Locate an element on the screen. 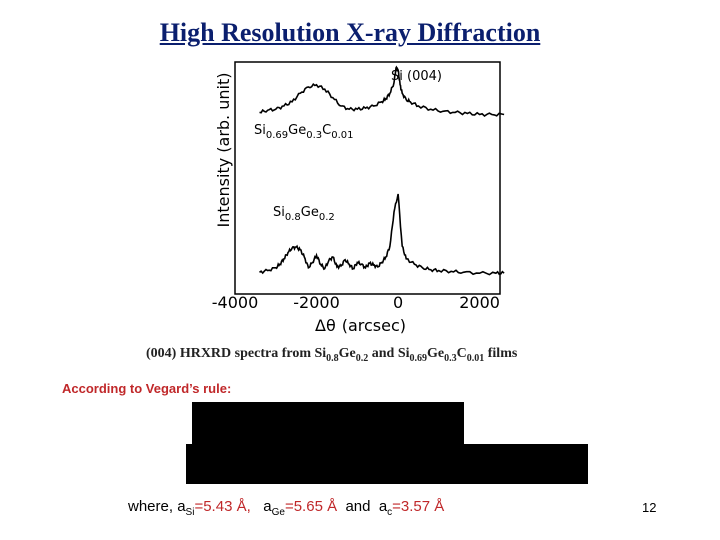  series-group is located at coordinates (382, 170).